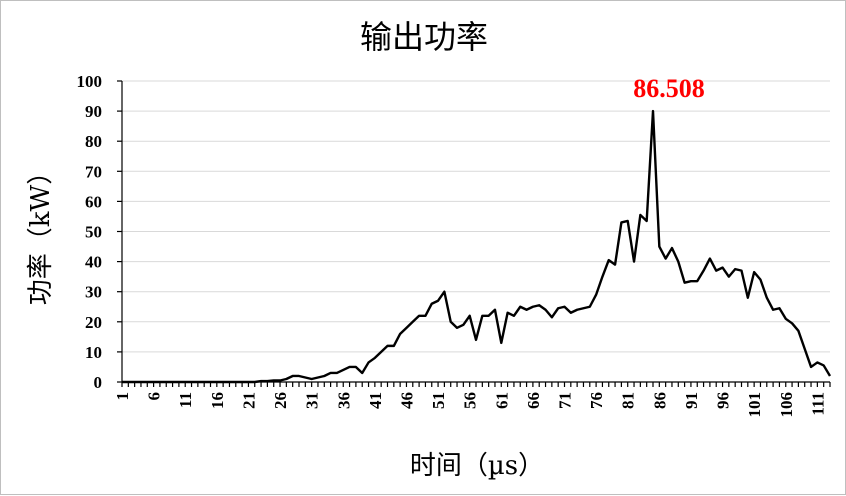 This screenshot has height=496, width=846. What do you see at coordinates (98, 382) in the screenshot?
I see `y-tick-label: 0` at bounding box center [98, 382].